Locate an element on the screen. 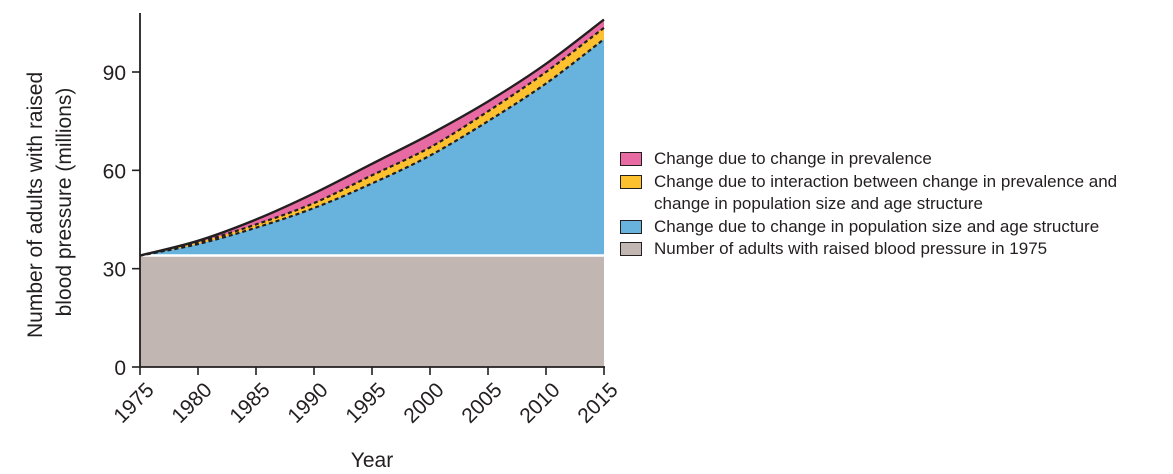  y-tick-label: 90 is located at coordinates (114, 73).